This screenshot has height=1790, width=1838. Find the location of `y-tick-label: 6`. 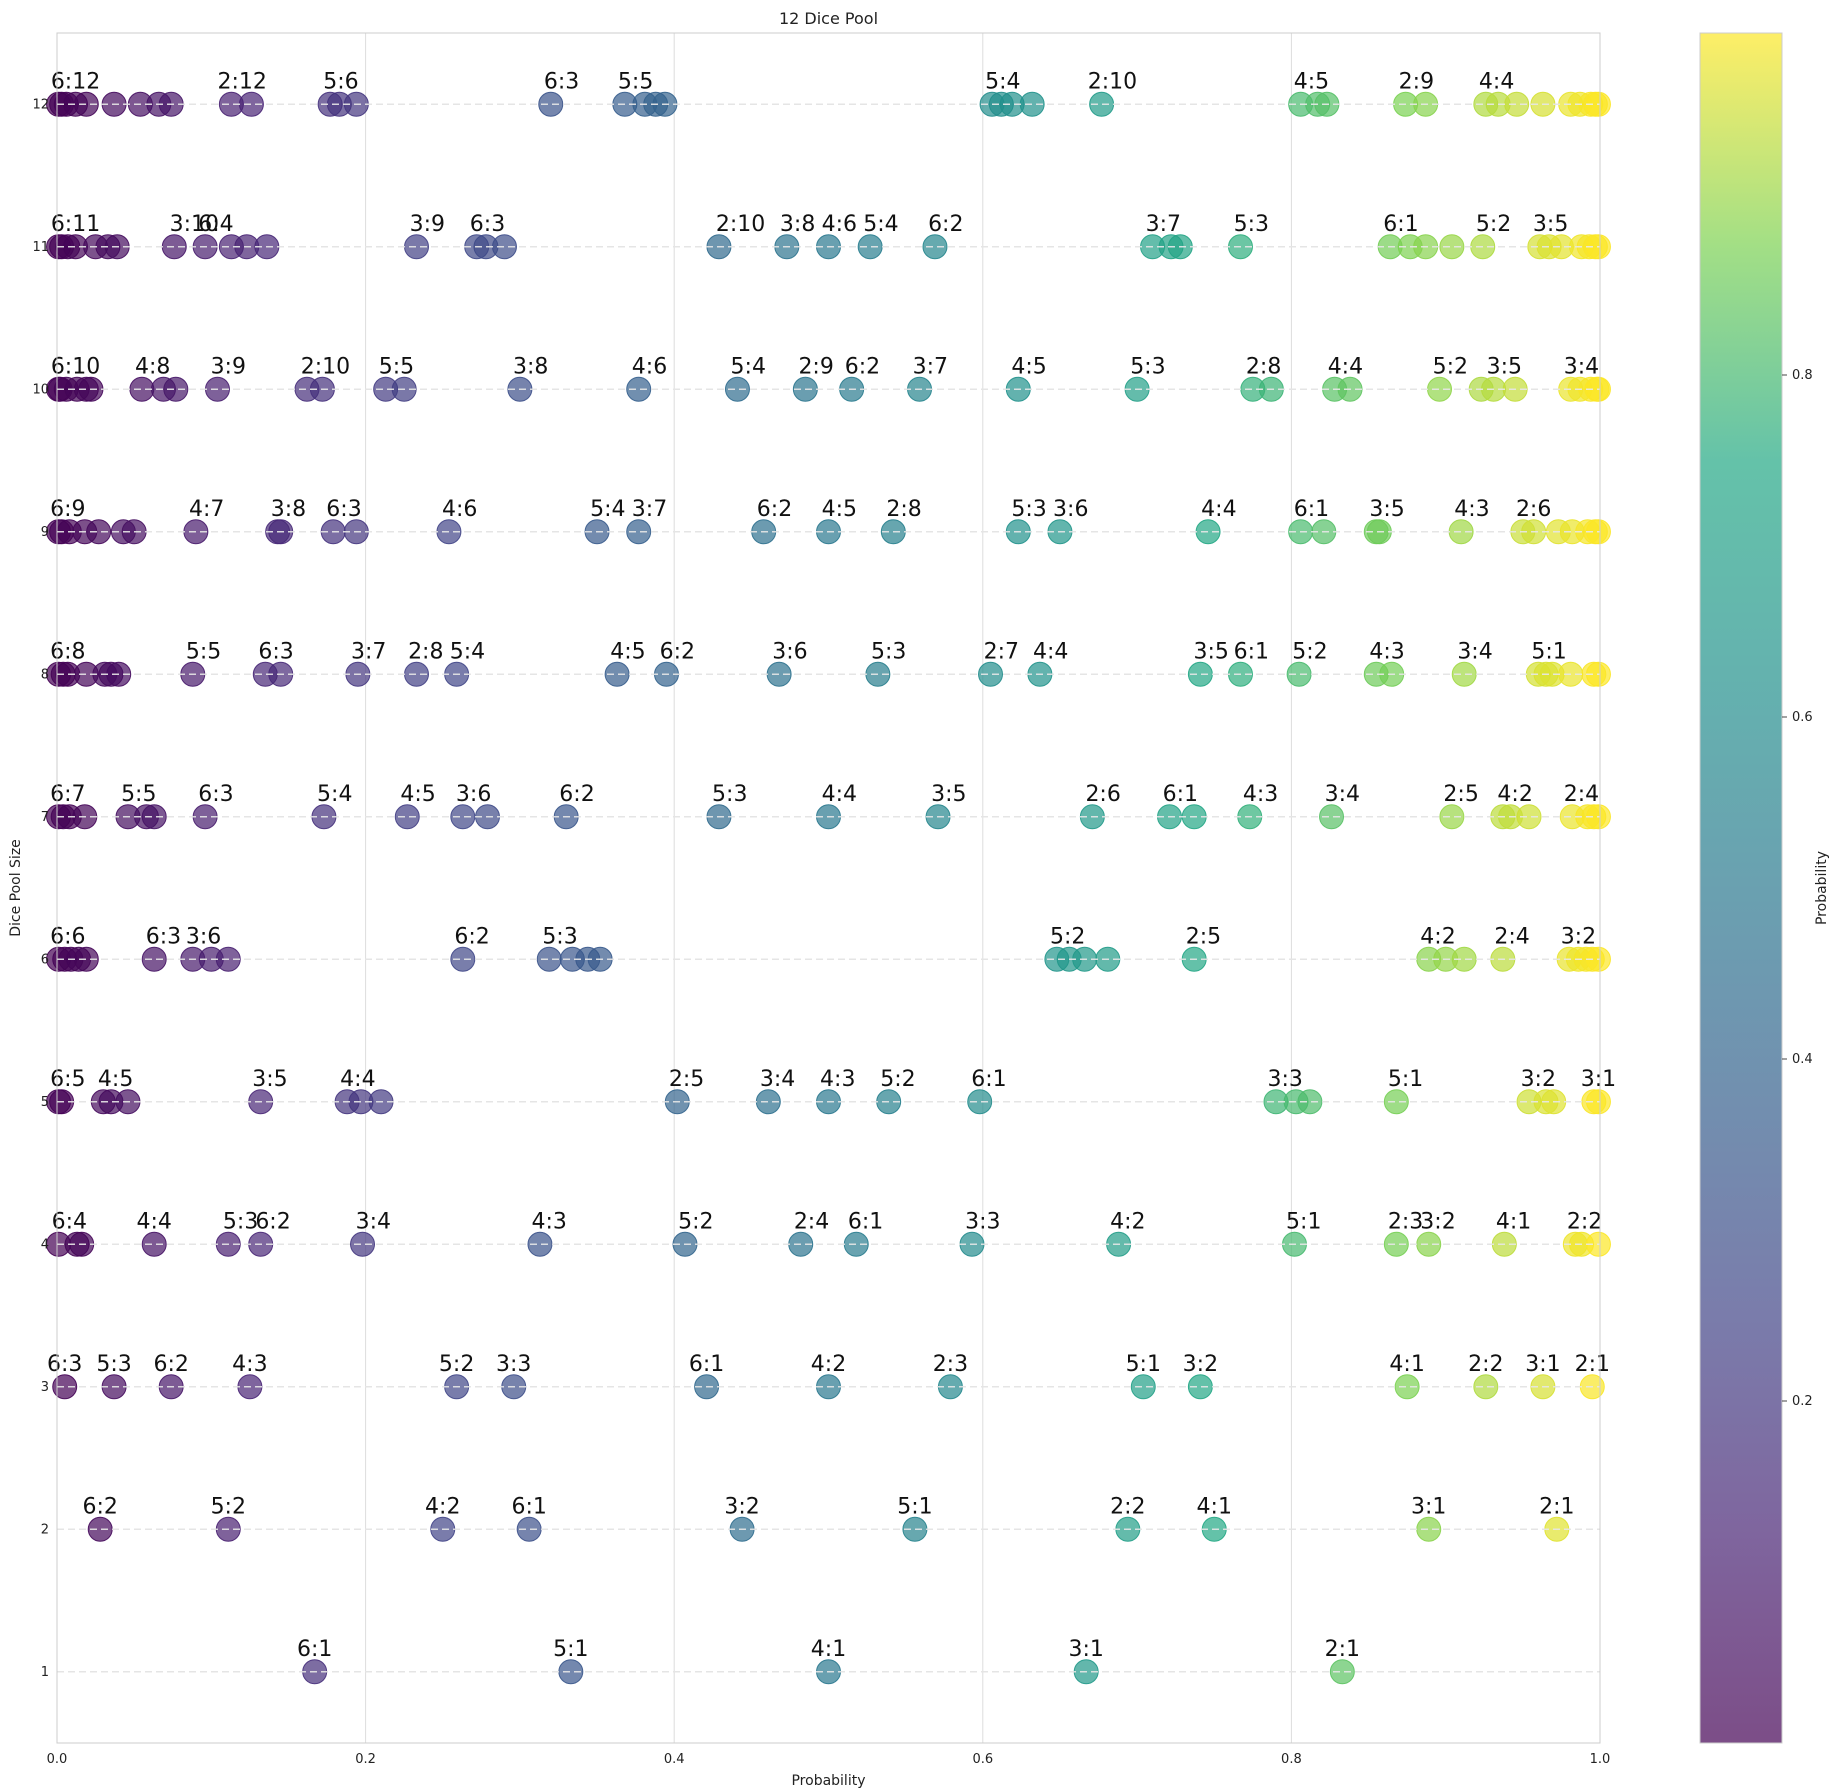

y-tick-label: 6 is located at coordinates (45, 959).